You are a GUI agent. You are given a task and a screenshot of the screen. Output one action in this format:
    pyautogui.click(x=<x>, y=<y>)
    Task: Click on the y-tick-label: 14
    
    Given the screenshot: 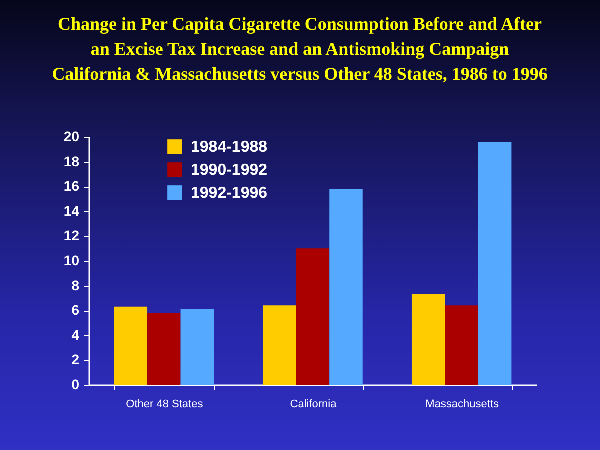 What is the action you would take?
    pyautogui.click(x=72, y=210)
    